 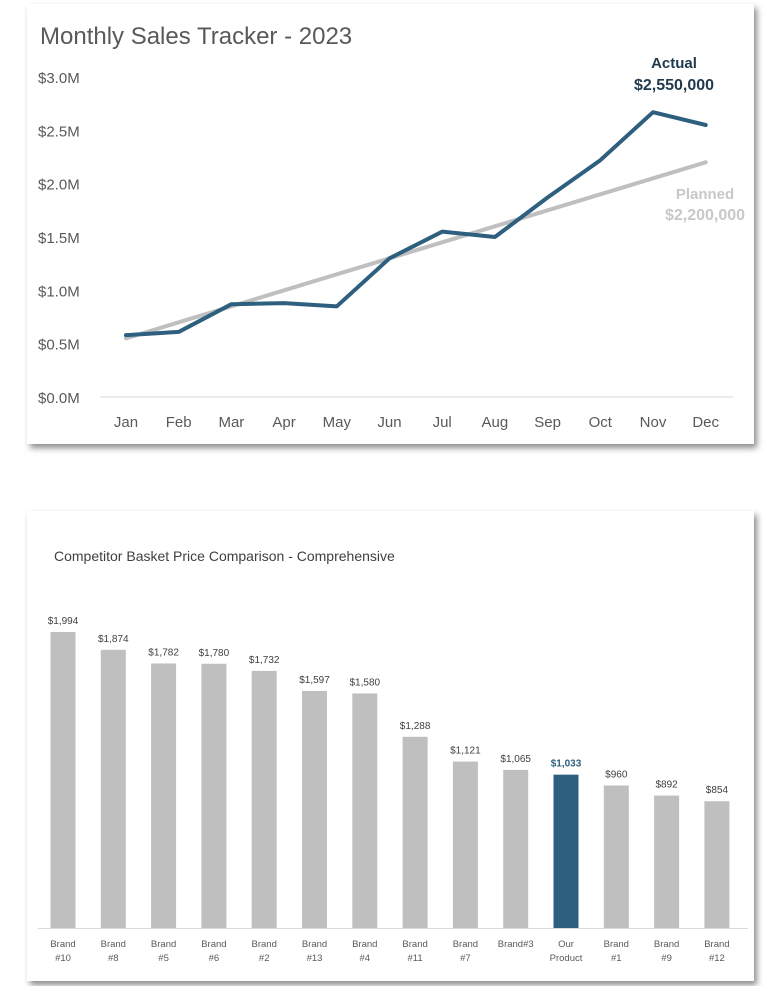 What do you see at coordinates (113, 958) in the screenshot?
I see `category-label: #8` at bounding box center [113, 958].